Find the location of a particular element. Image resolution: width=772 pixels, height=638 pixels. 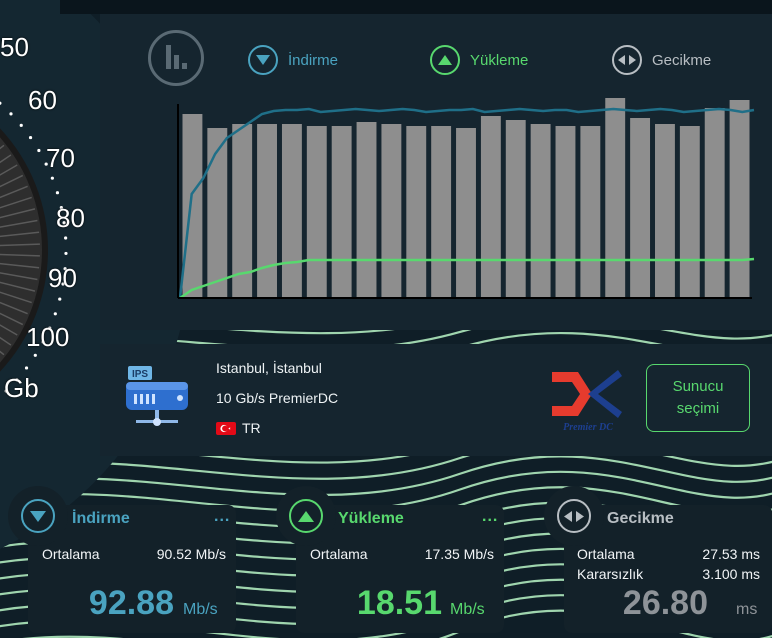

server-country-code: TR is located at coordinates (251, 428).